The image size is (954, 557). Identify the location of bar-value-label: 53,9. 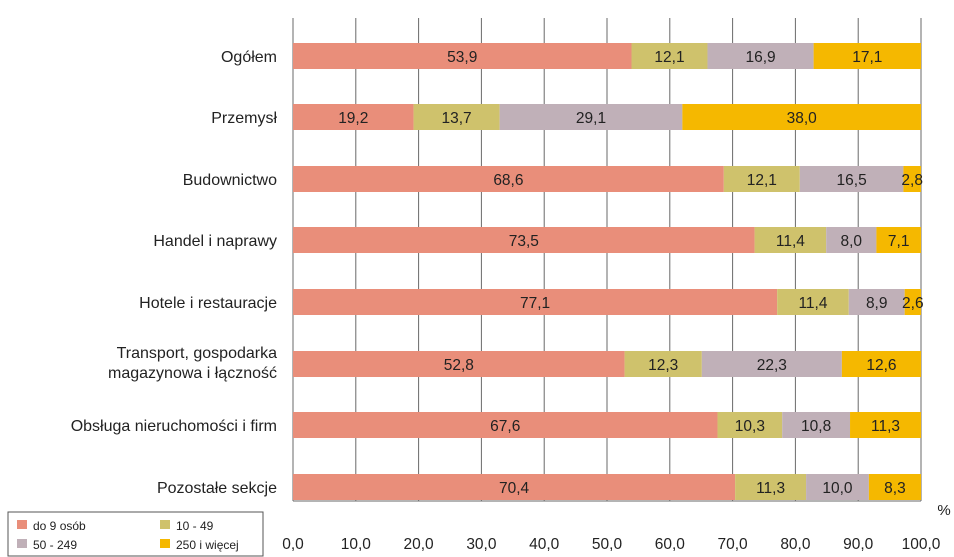
(462, 57).